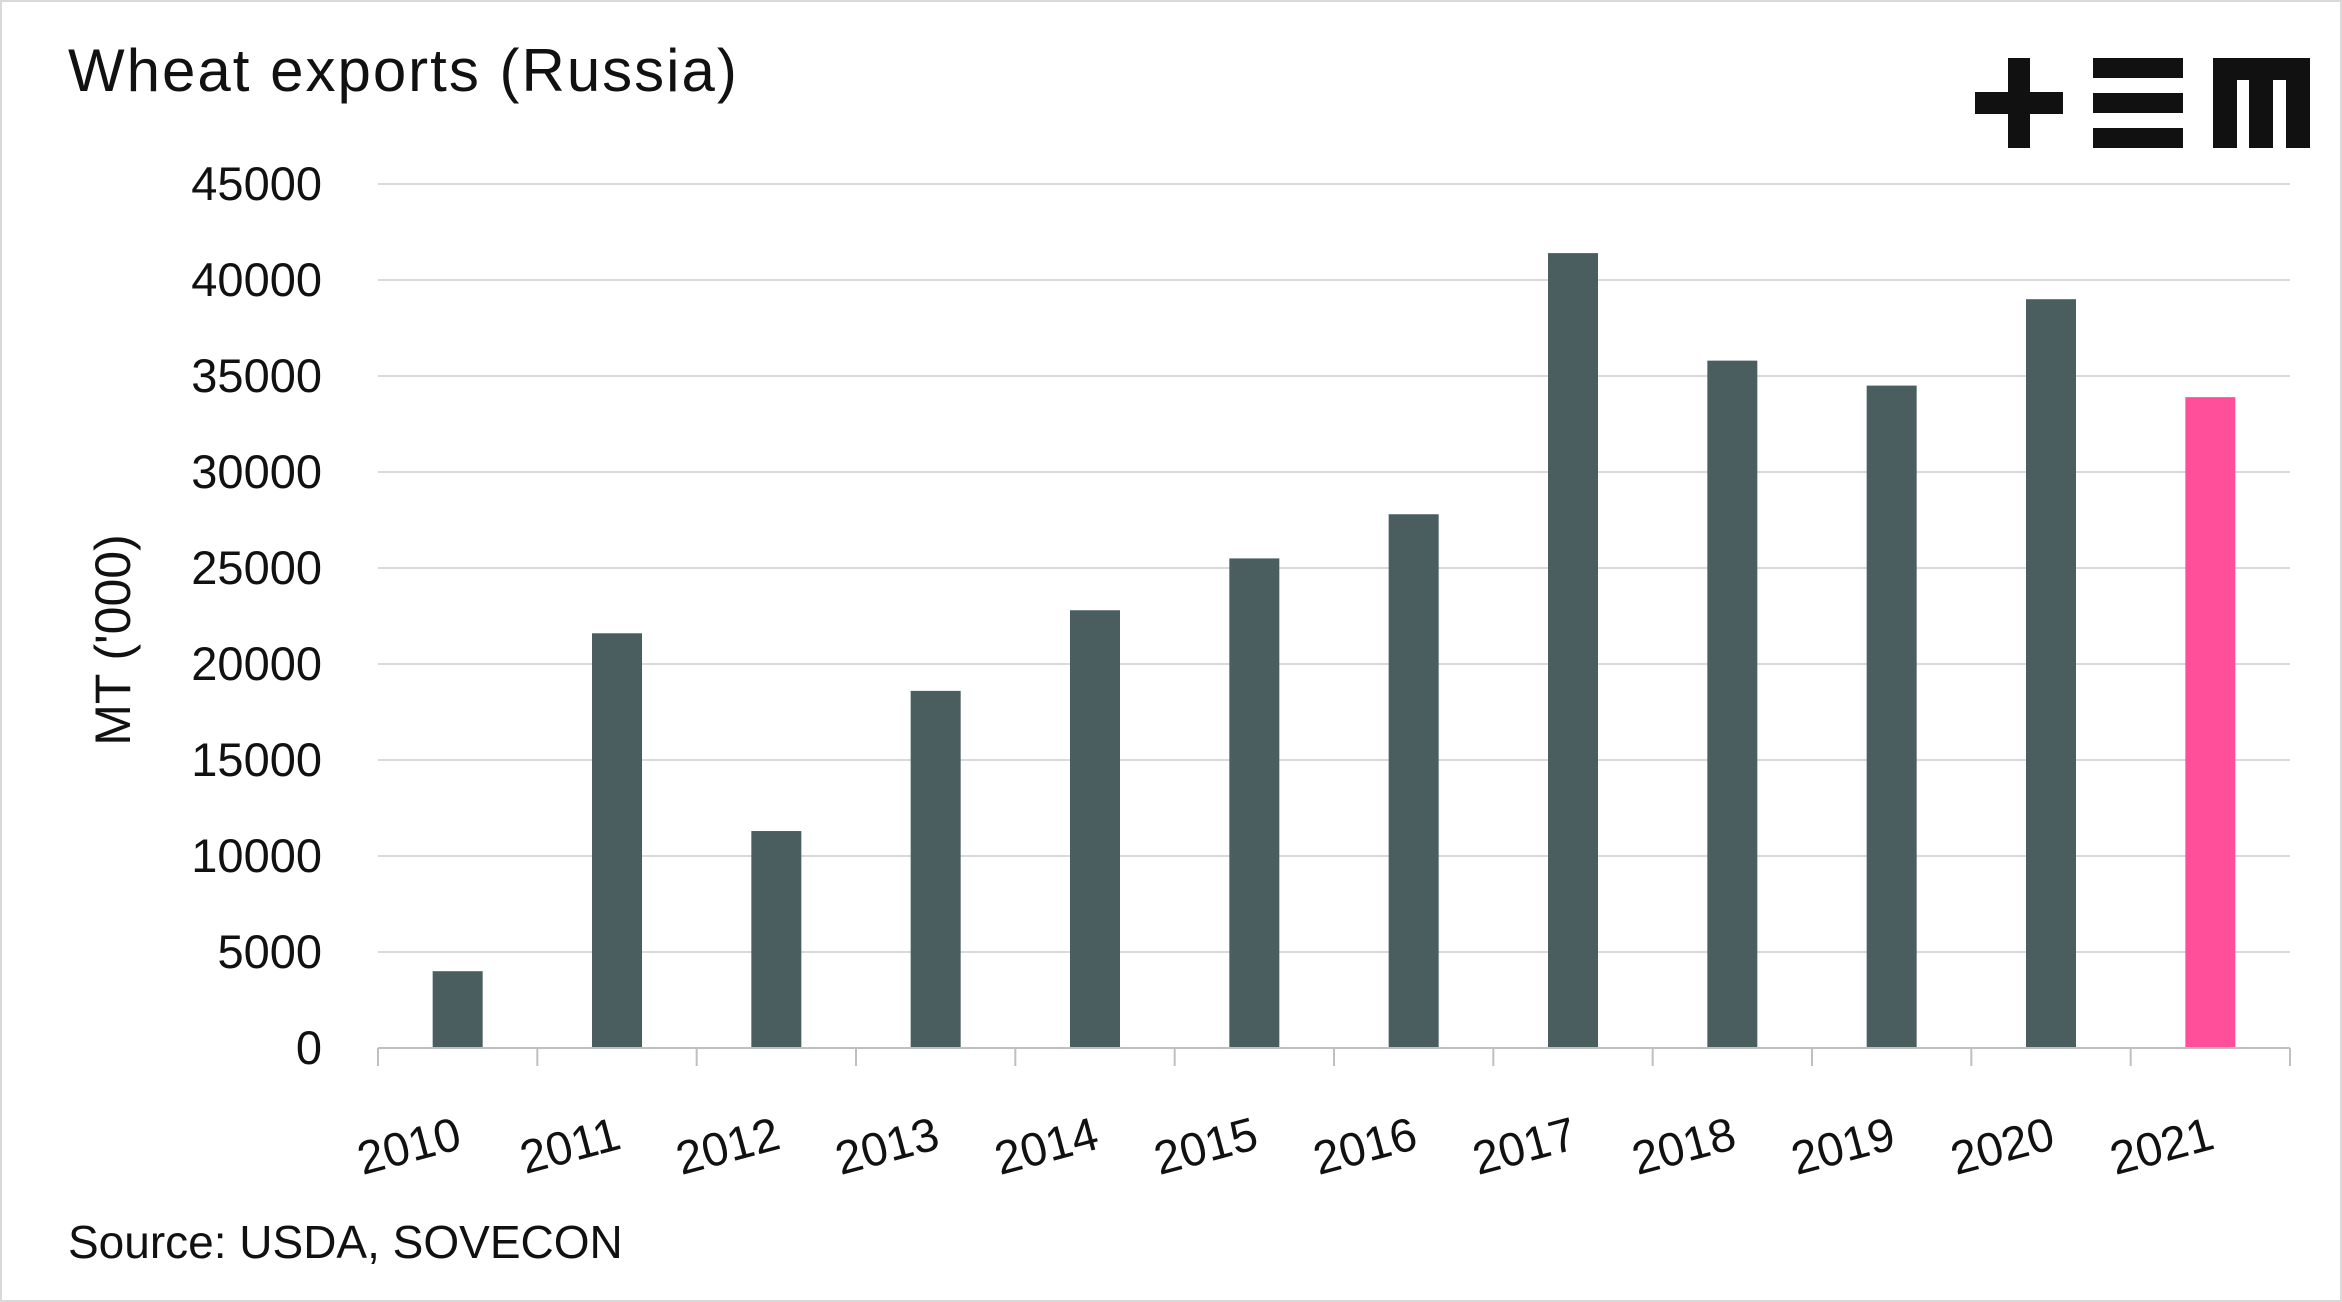 The image size is (2342, 1302). I want to click on x-tick-label-2017: 2017, so click(1524, 1145).